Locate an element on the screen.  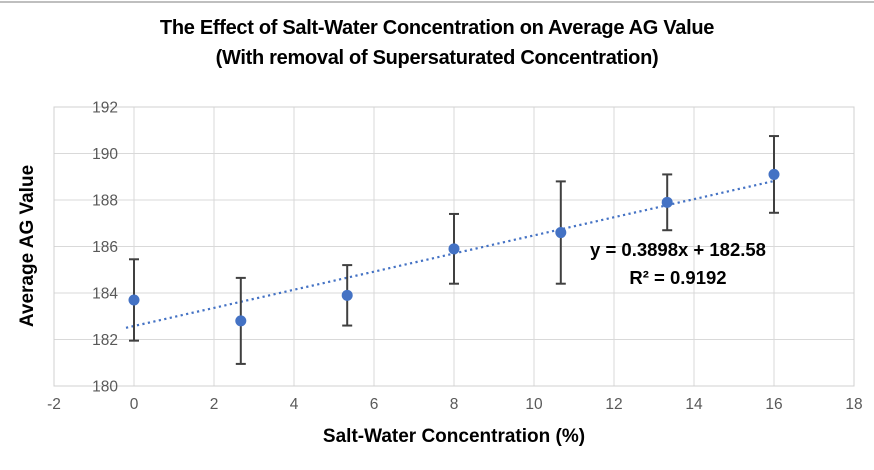
r-squared-label: R² = 0.9192 is located at coordinates (677, 277).